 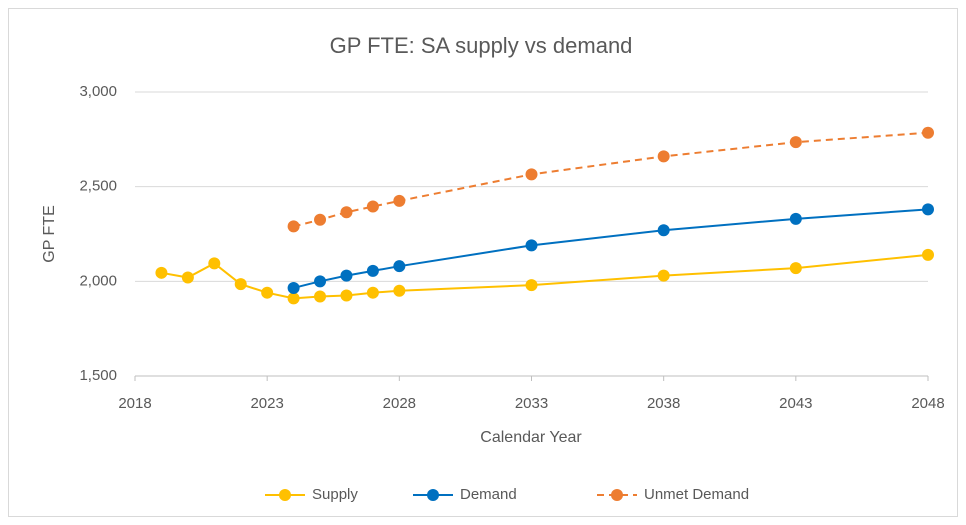 What do you see at coordinates (795, 403) in the screenshot?
I see `x-tick-label: 2043` at bounding box center [795, 403].